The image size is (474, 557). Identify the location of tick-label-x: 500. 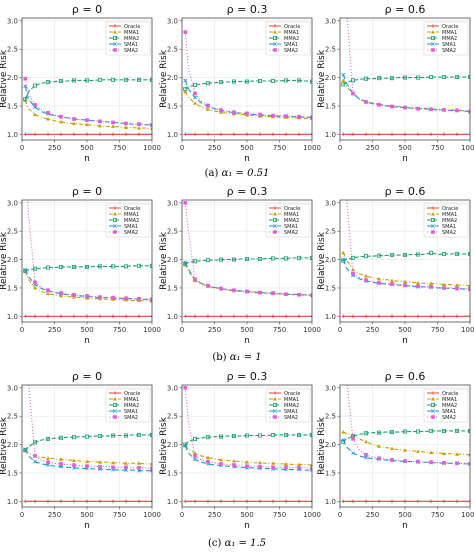
(246, 330).